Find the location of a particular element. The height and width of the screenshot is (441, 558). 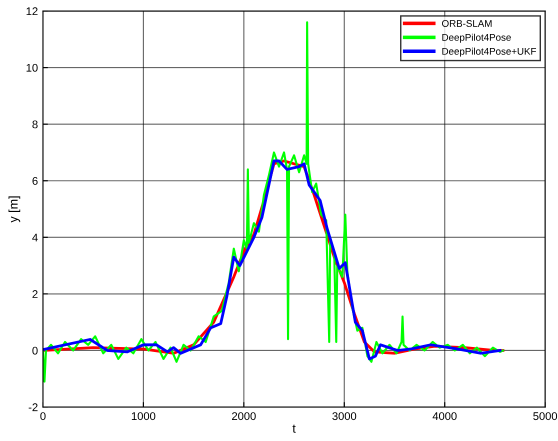

y-tick-label: 4 is located at coordinates (35, 238).